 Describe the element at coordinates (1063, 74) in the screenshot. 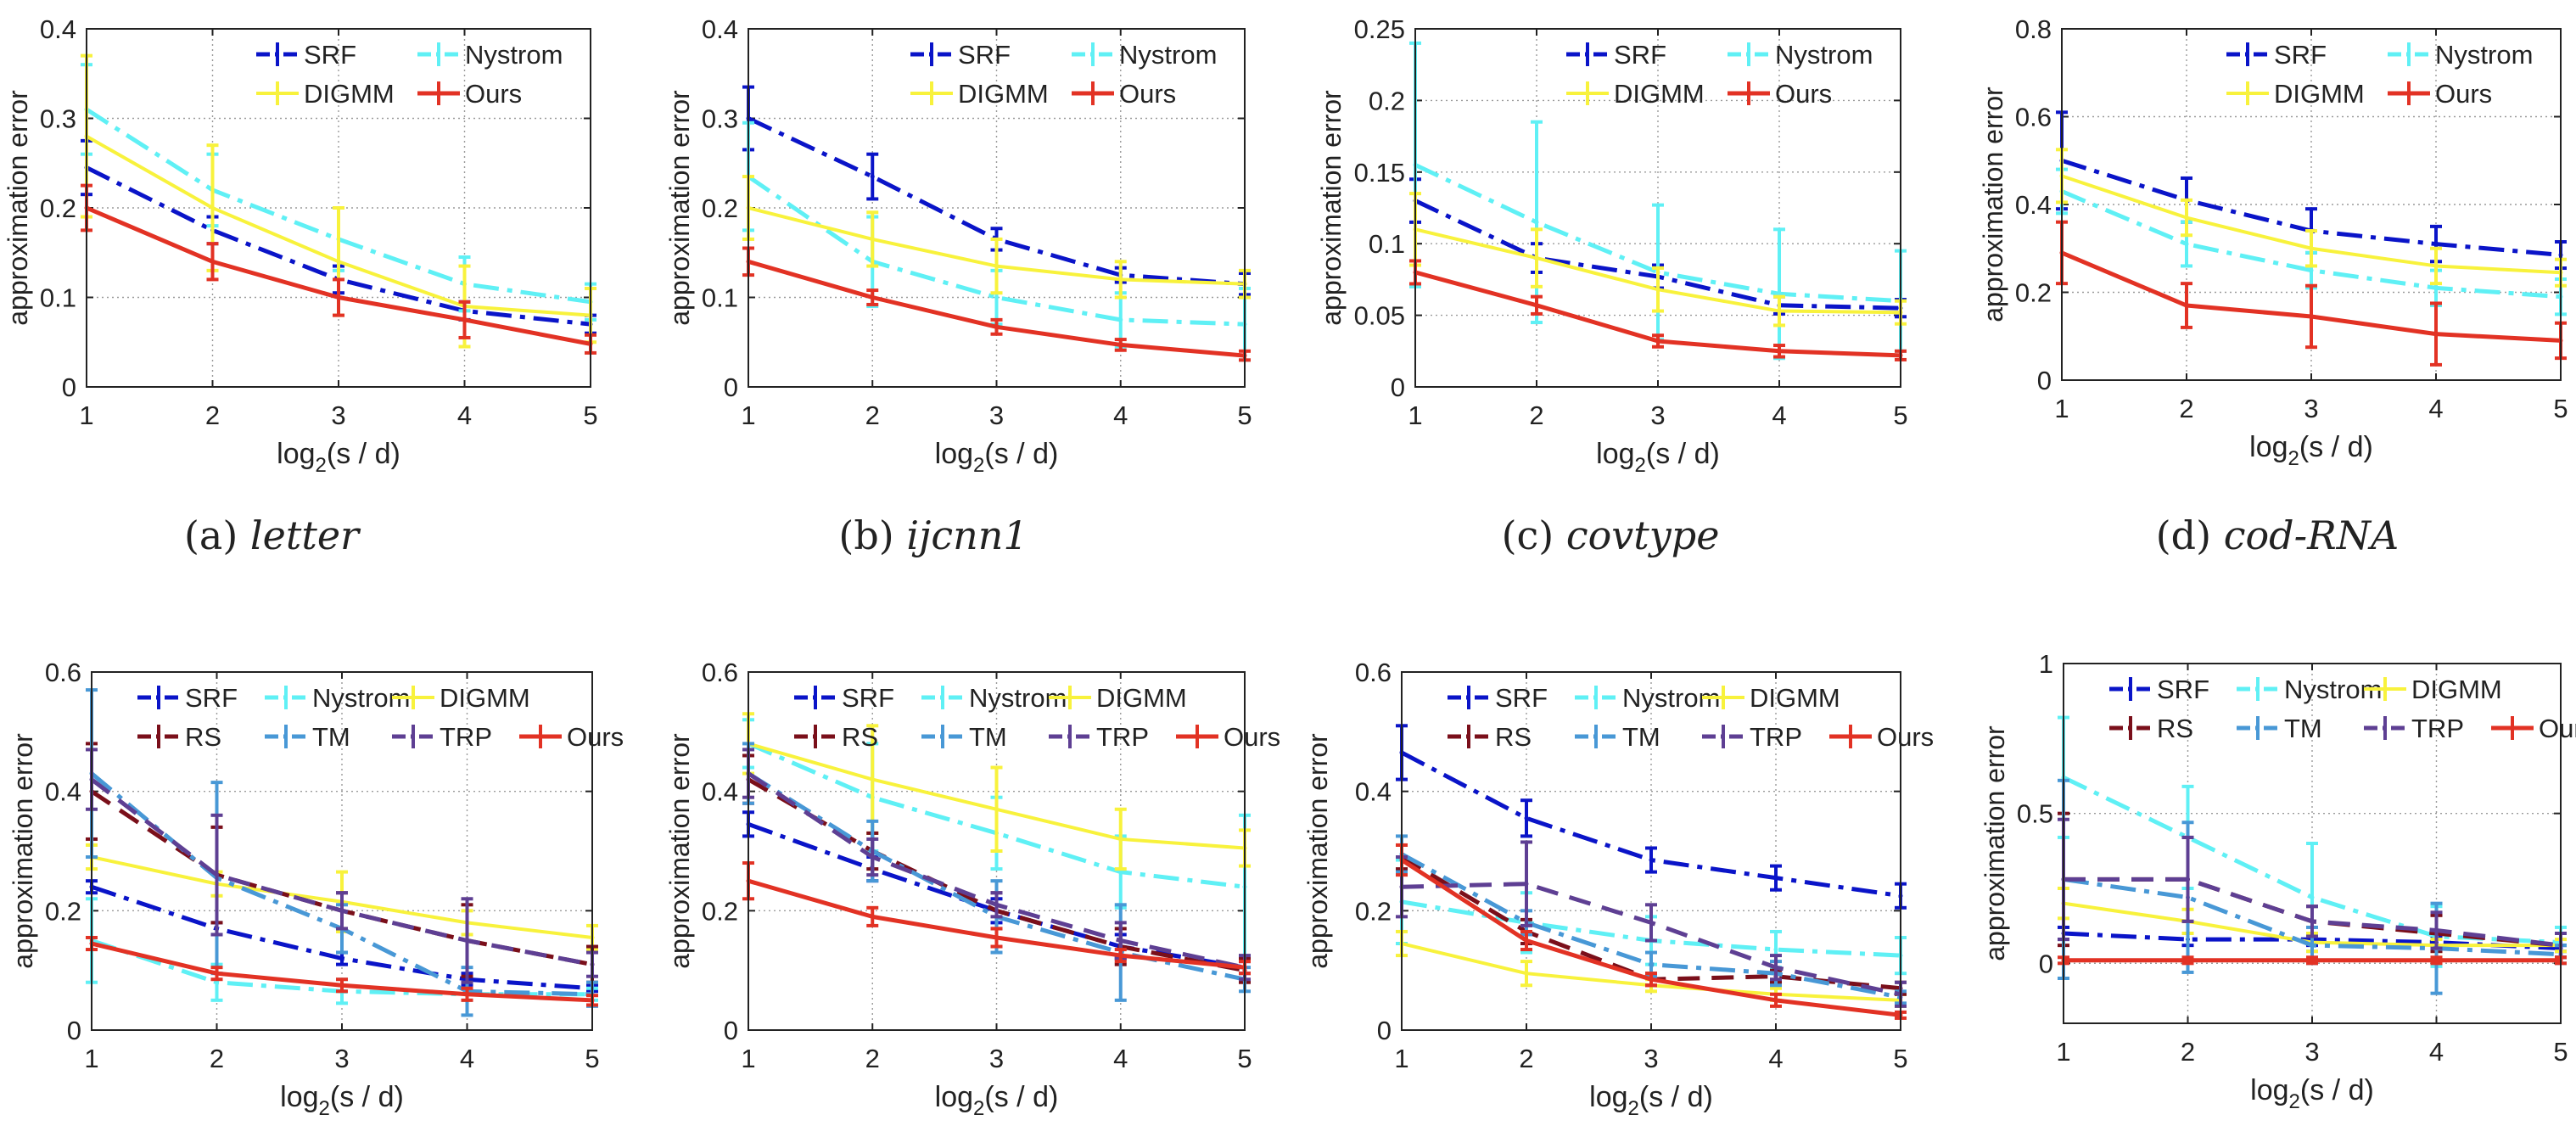

I see `legend: SRF Nystrom DIGMM Ours` at that location.